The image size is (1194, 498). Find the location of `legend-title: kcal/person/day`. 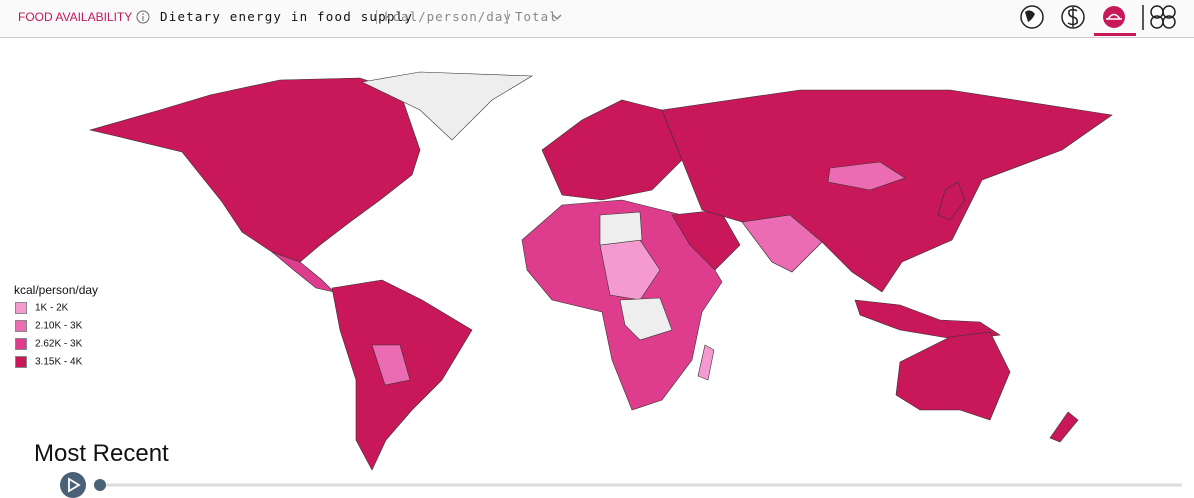

legend-title: kcal/person/day is located at coordinates (56, 290).